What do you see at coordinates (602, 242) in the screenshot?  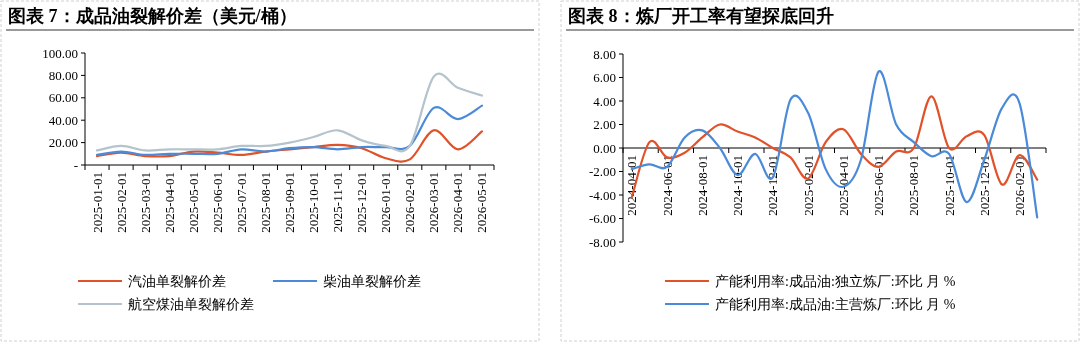 I see `y-tick-label: -8.00` at bounding box center [602, 242].